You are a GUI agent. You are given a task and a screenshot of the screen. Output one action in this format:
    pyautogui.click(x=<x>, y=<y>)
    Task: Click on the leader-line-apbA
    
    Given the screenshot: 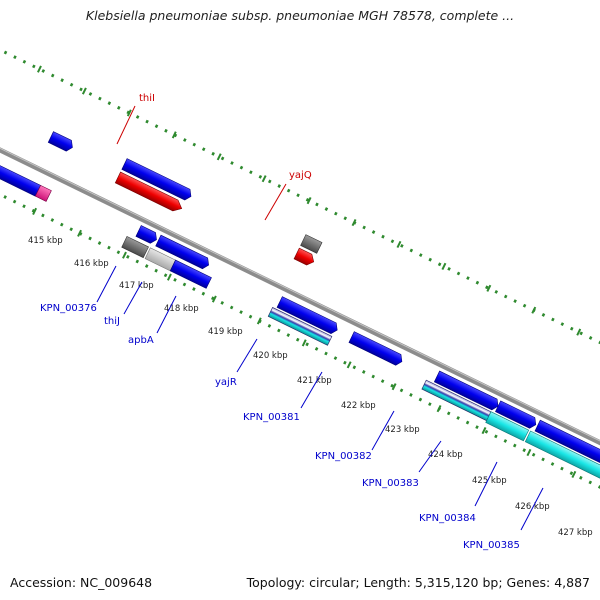 What is the action you would take?
    pyautogui.click(x=166, y=314)
    